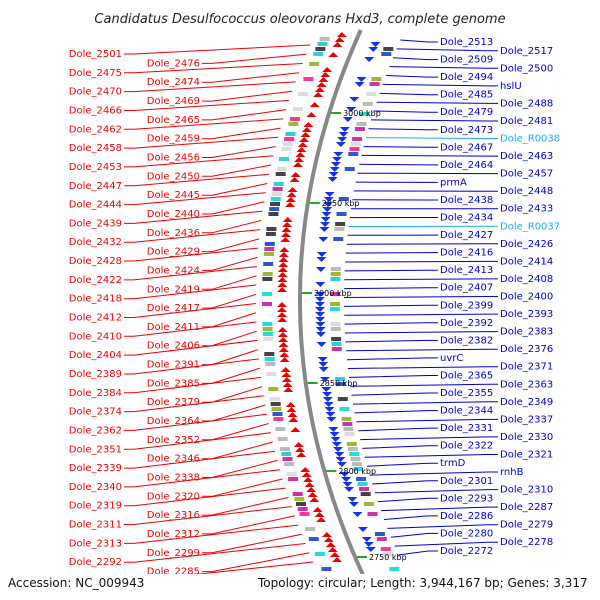 This screenshot has width=600, height=600. I want to click on left-gene-label: Dole_2422, so click(95, 280).